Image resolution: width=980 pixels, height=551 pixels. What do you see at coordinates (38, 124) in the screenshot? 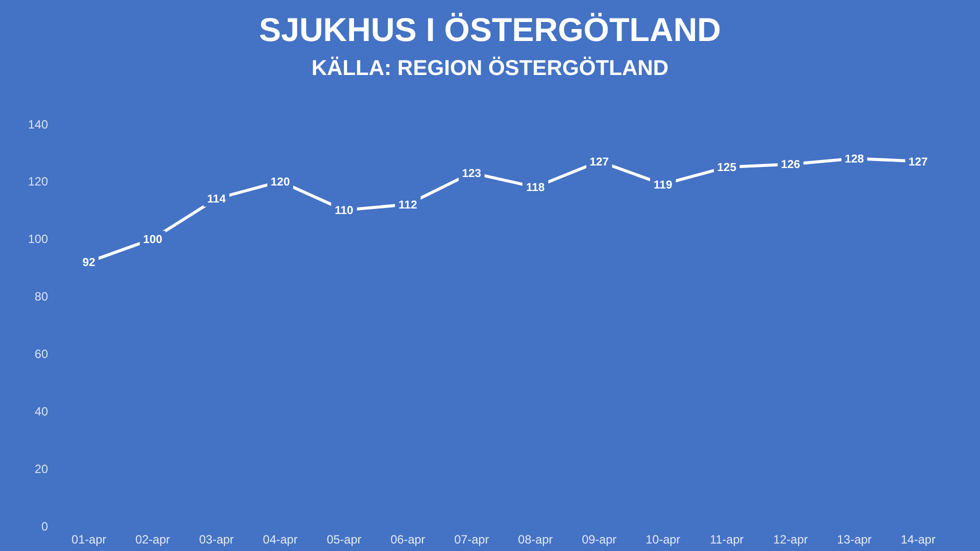
I see `y-tick-label: 140` at bounding box center [38, 124].